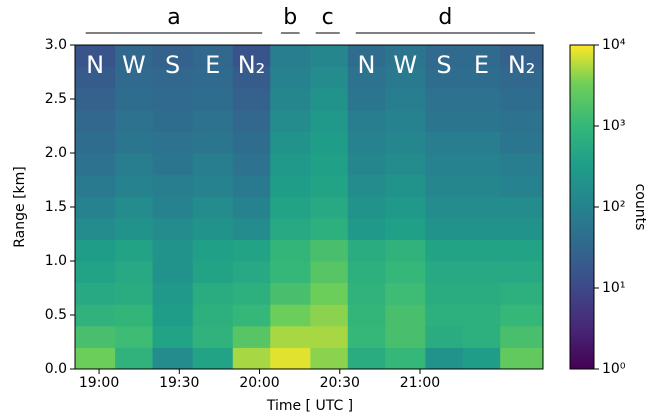 The height and width of the screenshot is (417, 652). I want to click on group-label: c, so click(328, 17).